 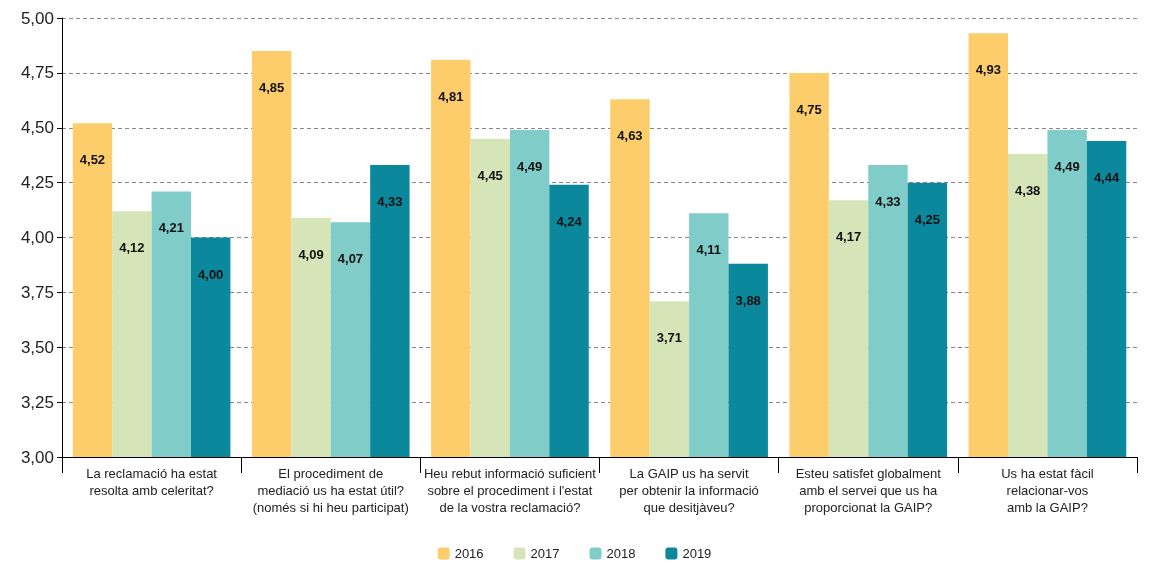 I want to click on data-label: 4,63, so click(x=630, y=136).